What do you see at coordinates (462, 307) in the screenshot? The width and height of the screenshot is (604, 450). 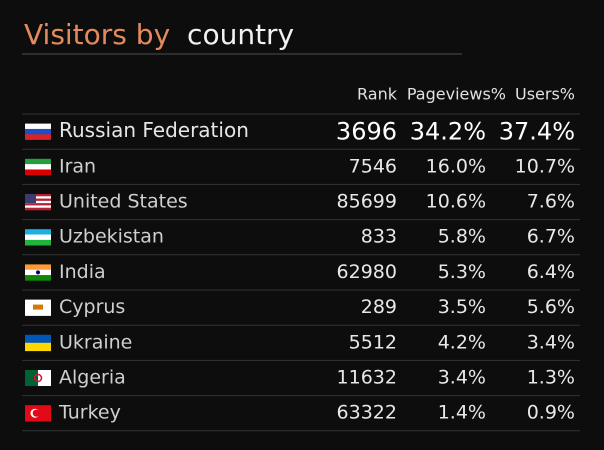 I see `cell-value: 3.5%` at bounding box center [462, 307].